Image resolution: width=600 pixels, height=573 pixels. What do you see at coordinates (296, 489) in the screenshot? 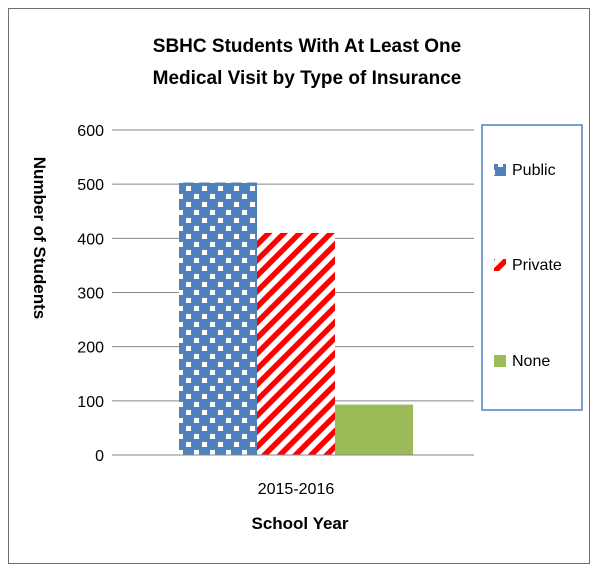
I see `x-tick-label: 2015-2016` at bounding box center [296, 489].